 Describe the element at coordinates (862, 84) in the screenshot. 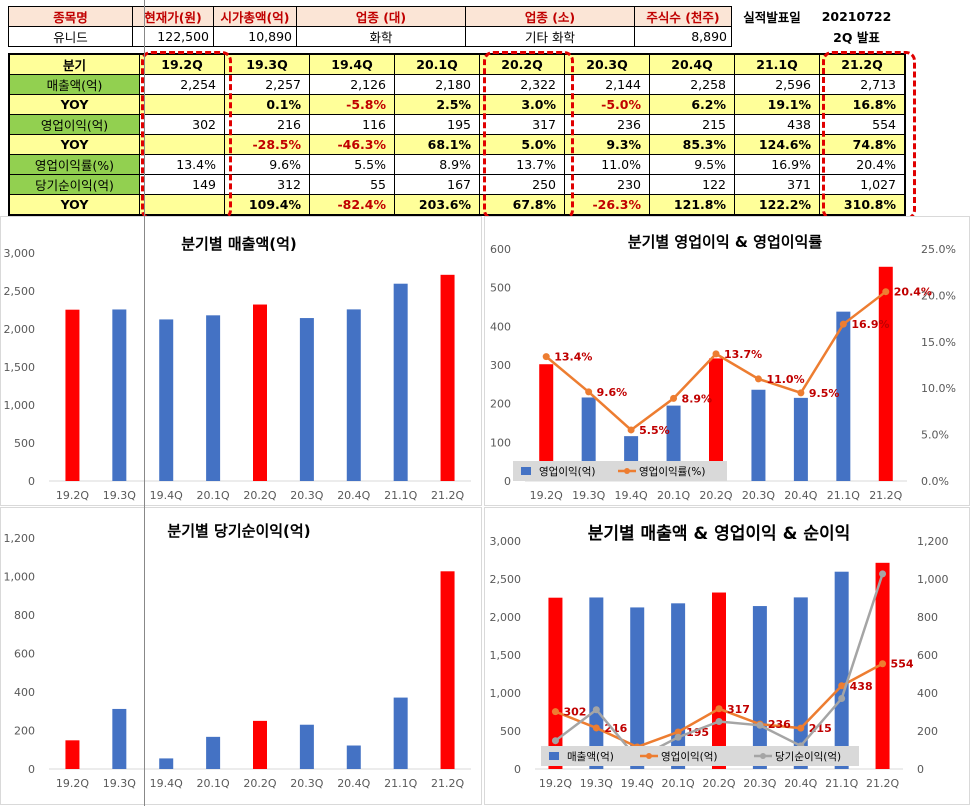

I see `table-cell: 2,713` at that location.